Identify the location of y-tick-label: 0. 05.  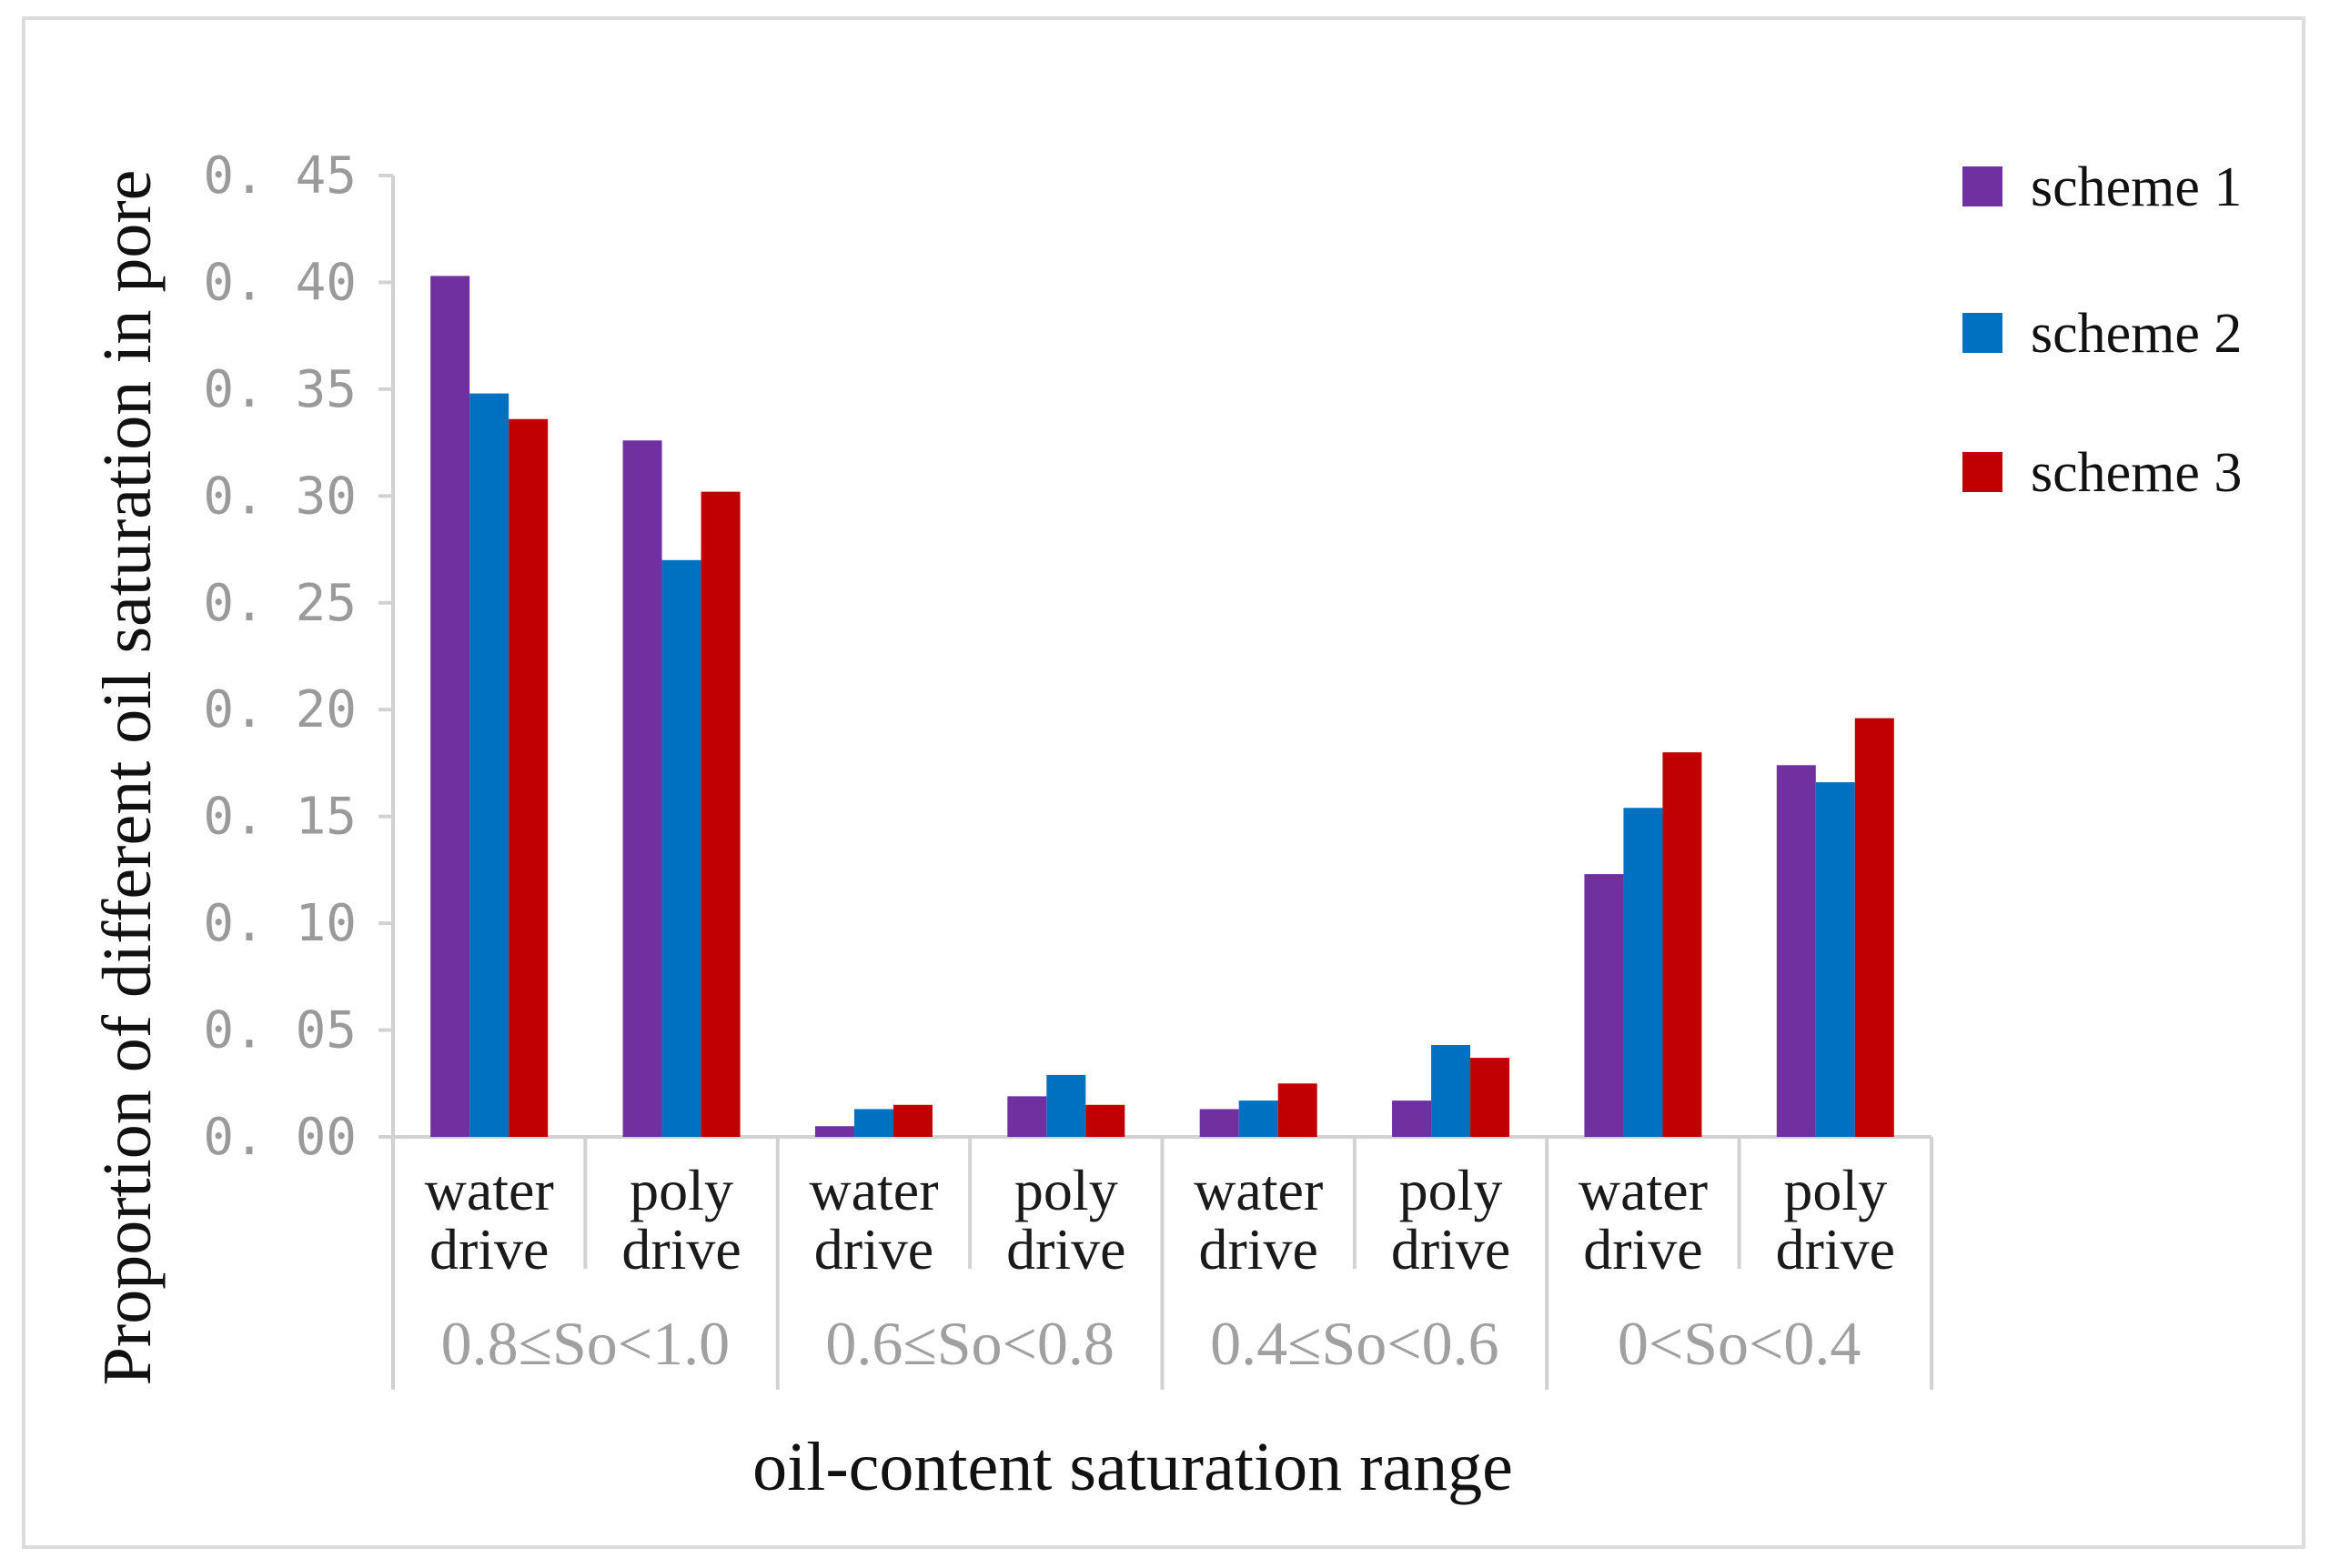
(280, 1030).